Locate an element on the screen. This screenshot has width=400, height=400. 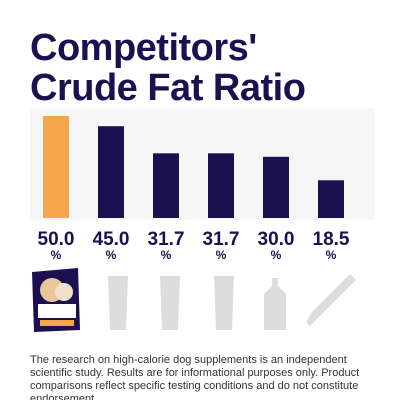
value-label: 30.0 is located at coordinates (276, 239).